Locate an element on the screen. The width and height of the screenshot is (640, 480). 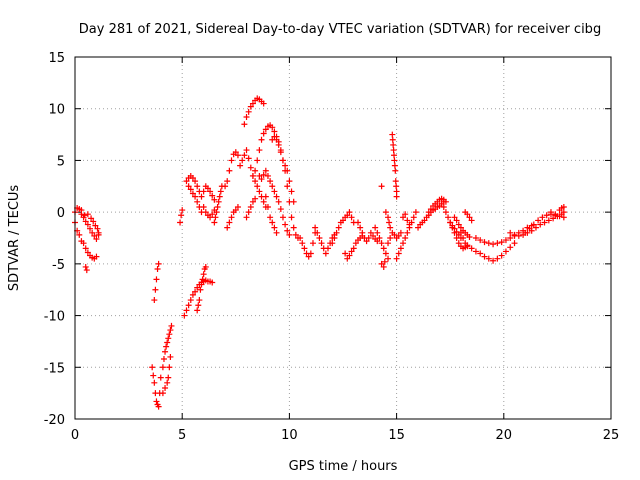
series-arc-k4 is located at coordinates (557, 210).